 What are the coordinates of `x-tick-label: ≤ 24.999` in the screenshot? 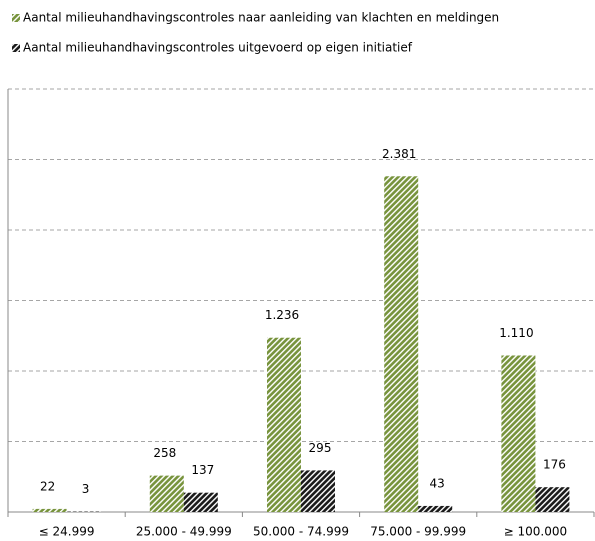 It's located at (67, 532).